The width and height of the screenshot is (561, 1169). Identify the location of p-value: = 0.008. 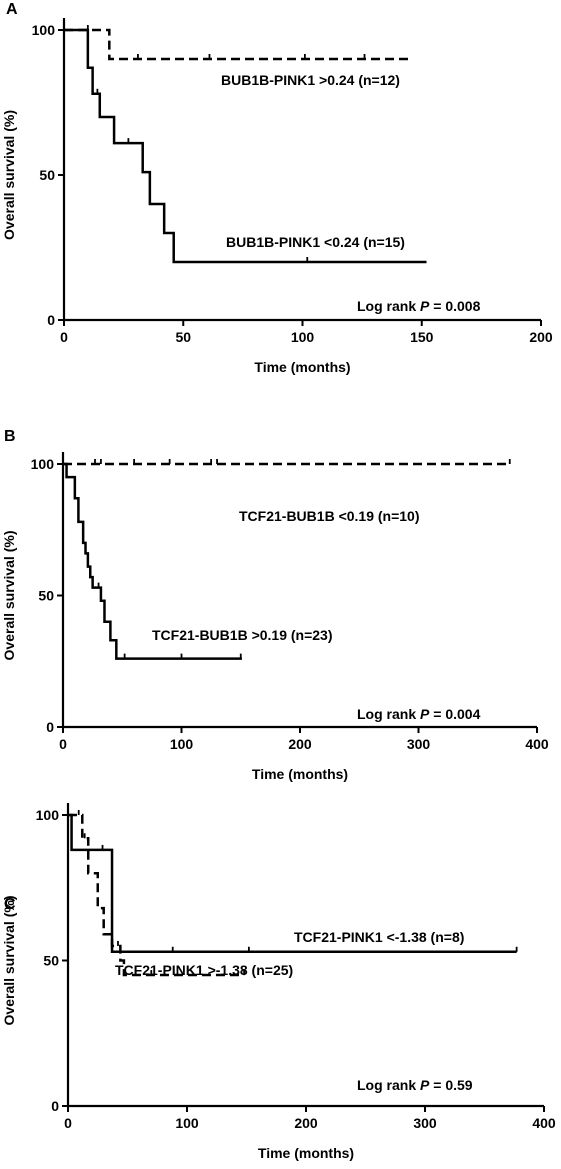
(454, 306).